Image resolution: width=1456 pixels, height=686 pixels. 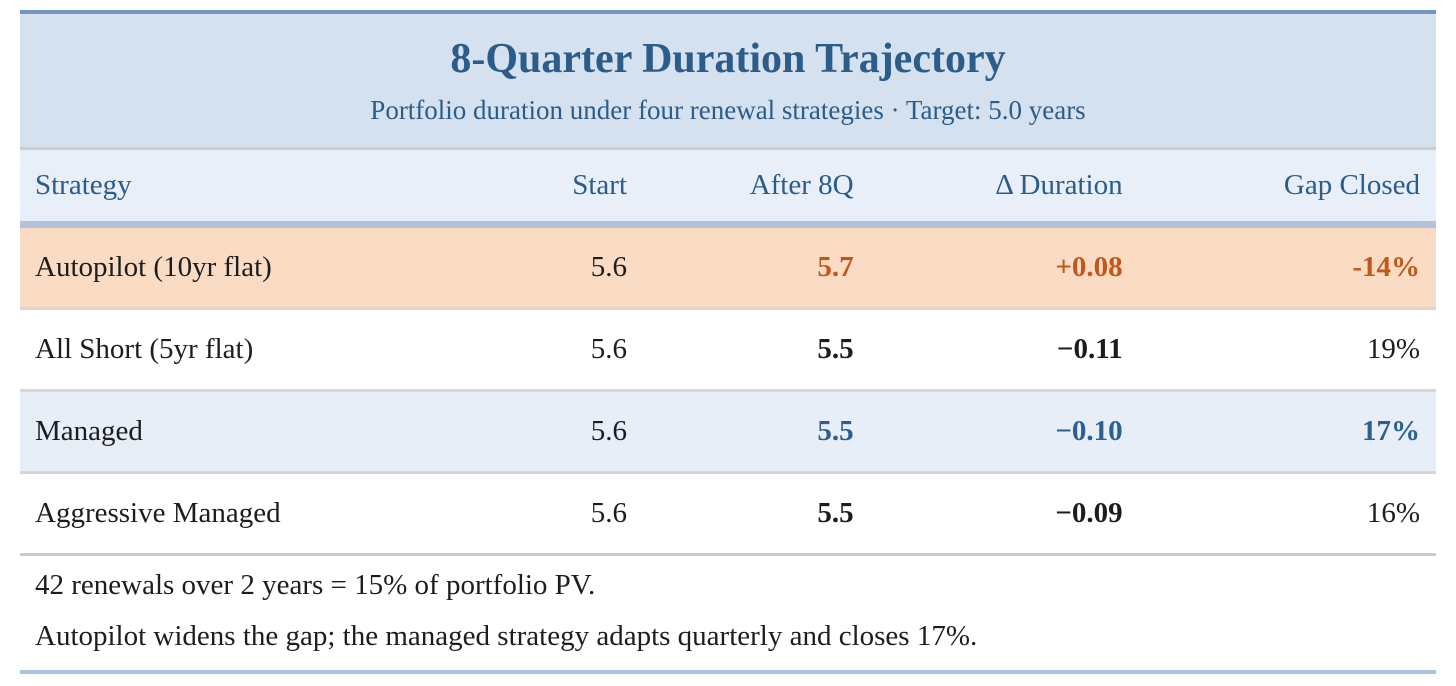 What do you see at coordinates (728, 59) in the screenshot?
I see `page-title: 8-Quarter Duration Trajectory` at bounding box center [728, 59].